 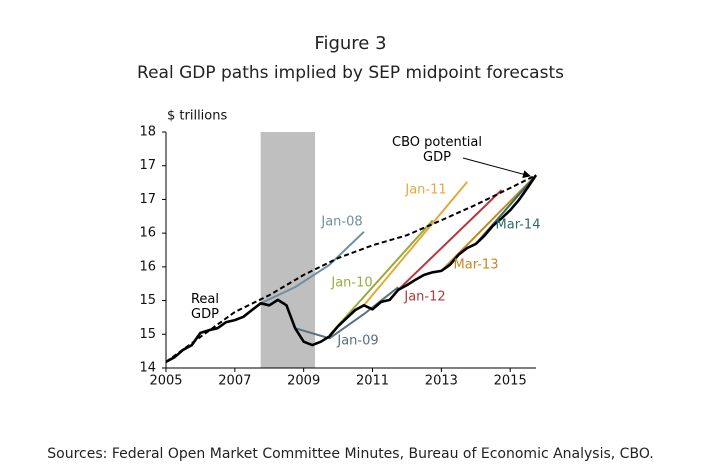 What do you see at coordinates (147, 368) in the screenshot?
I see `y-tick-label: 14` at bounding box center [147, 368].